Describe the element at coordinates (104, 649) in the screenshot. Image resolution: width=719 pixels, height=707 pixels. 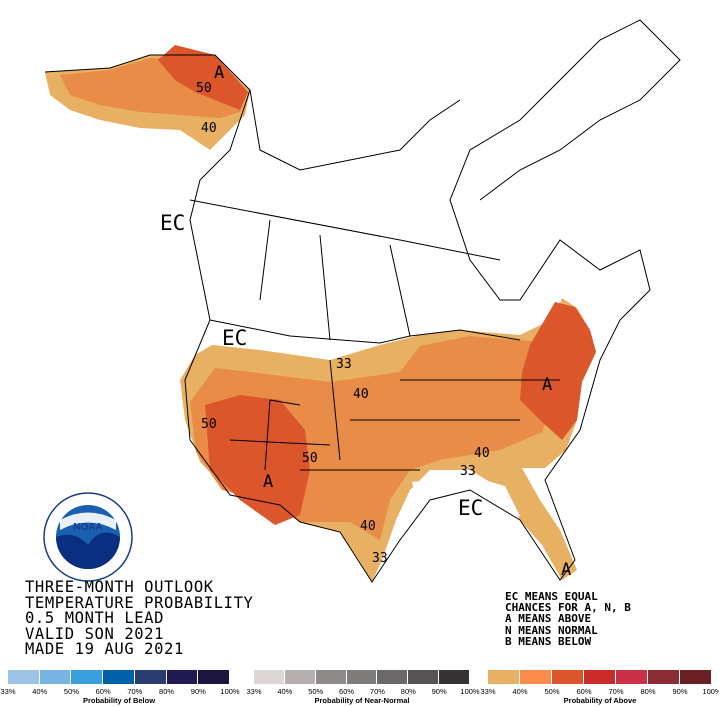
I see `title-line: MADE 19 AUG 2021` at that location.